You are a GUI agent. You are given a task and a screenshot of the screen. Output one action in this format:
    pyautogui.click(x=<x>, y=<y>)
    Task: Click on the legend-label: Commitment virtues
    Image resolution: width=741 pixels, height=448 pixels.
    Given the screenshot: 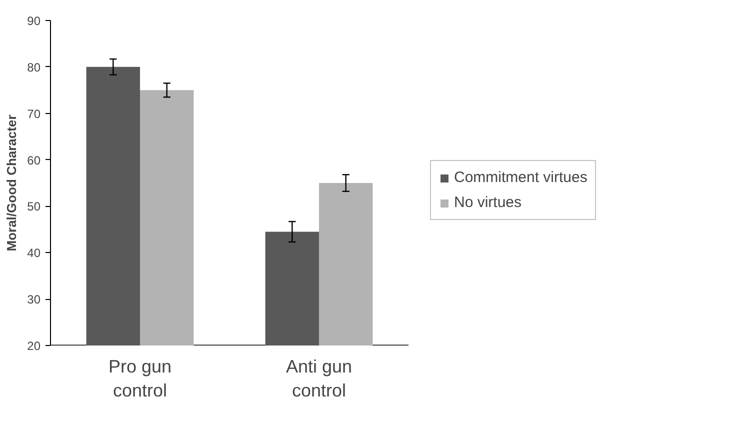 What is the action you would take?
    pyautogui.click(x=521, y=177)
    